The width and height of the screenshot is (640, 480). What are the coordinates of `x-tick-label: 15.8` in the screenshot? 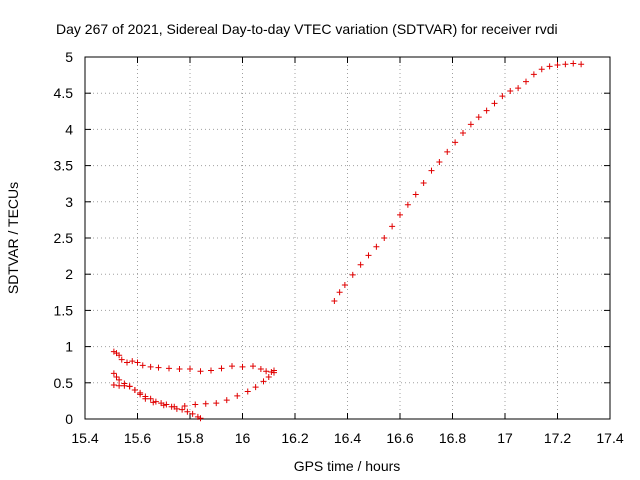 It's located at (189, 438).